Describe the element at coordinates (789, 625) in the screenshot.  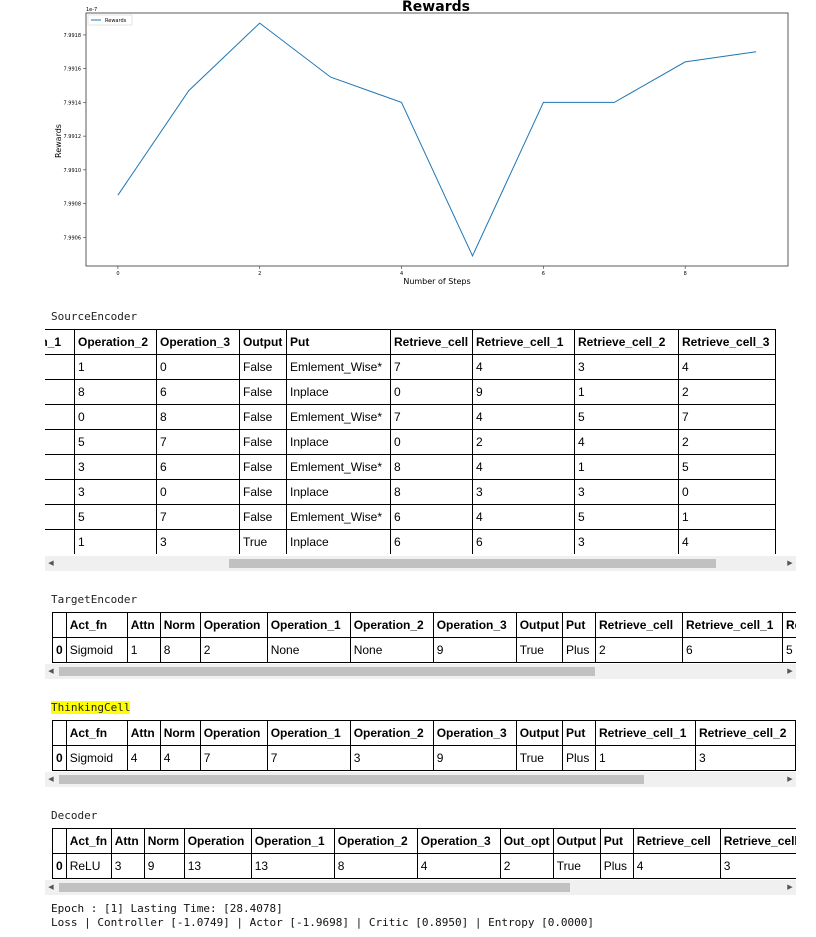
I see `column-header: Retrieve_cell_2` at that location.